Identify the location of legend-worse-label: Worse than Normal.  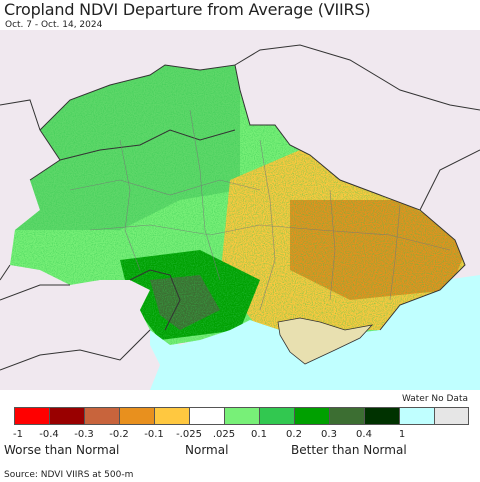
(62, 450).